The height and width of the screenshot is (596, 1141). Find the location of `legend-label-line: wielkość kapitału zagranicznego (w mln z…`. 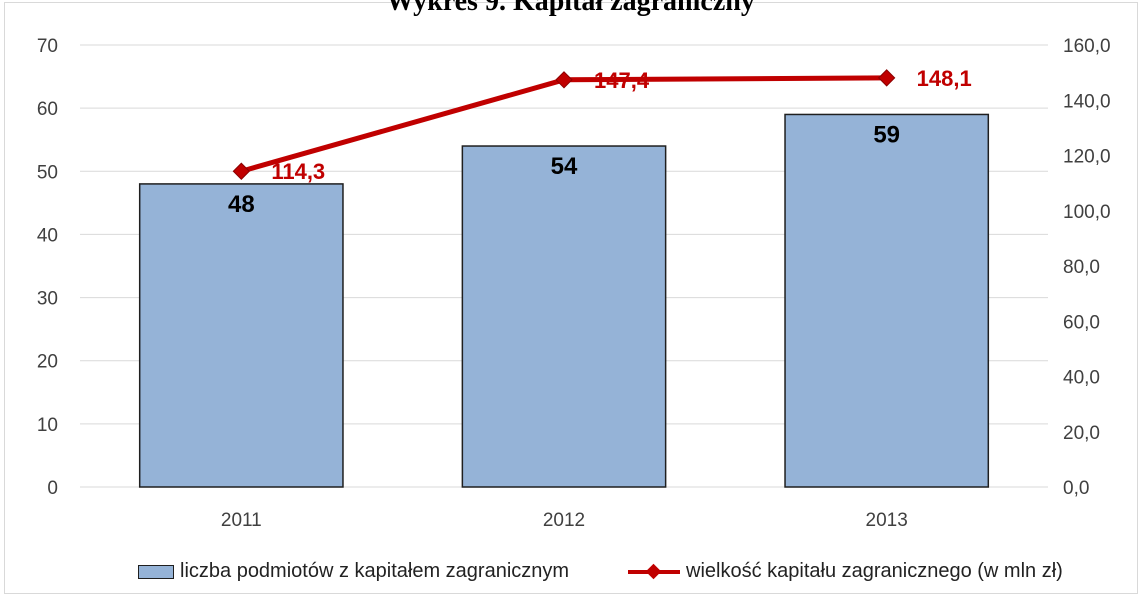

legend-label-line: wielkość kapitału zagranicznego (w mln z… is located at coordinates (874, 571).